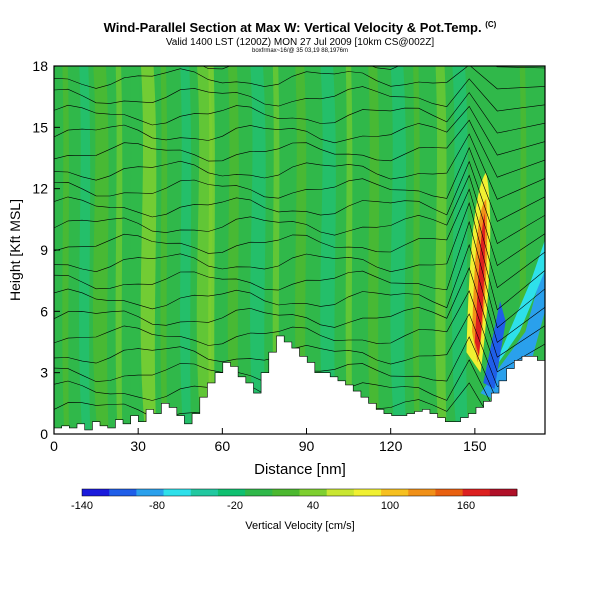 This screenshot has height=600, width=600. I want to click on colorbar-tick-label: -140, so click(82, 506).